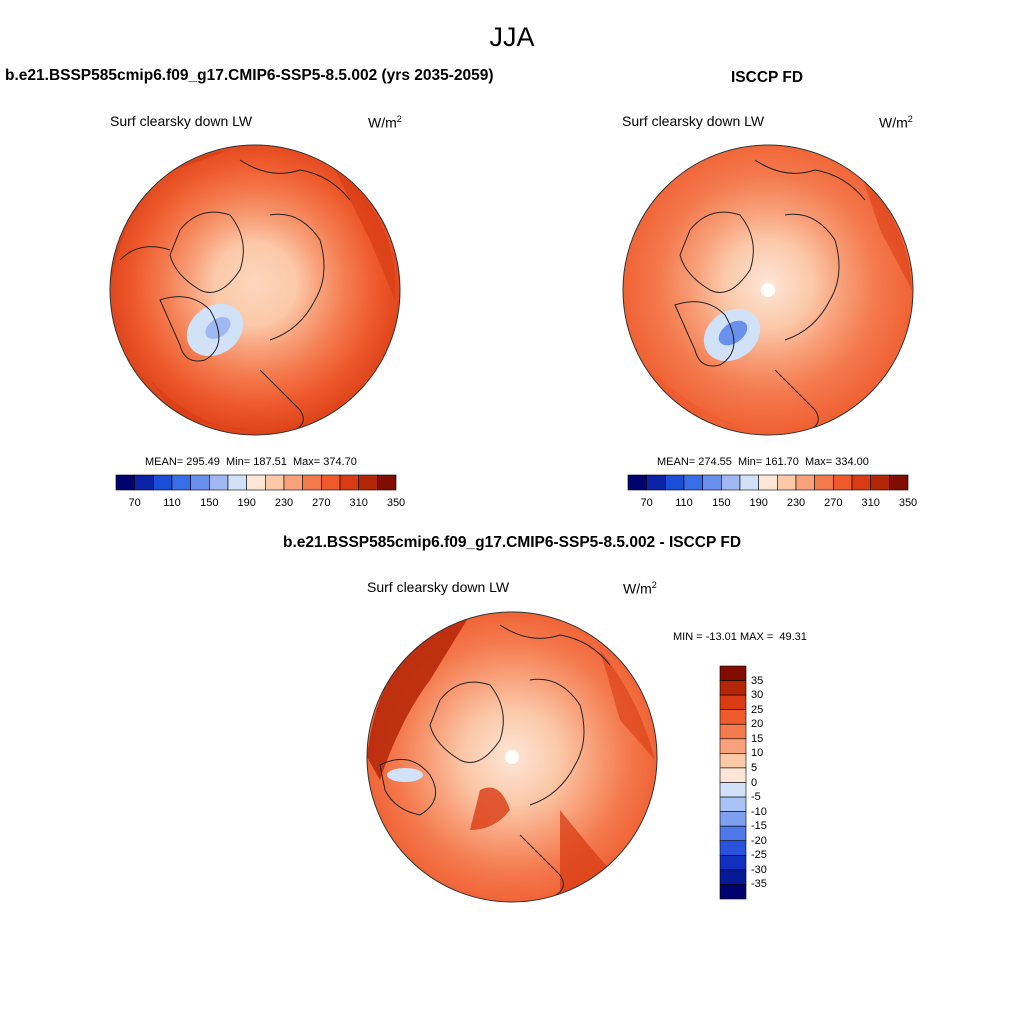 Image resolution: width=1024 pixels, height=1024 pixels. What do you see at coordinates (757, 709) in the screenshot?
I see `colorbar-tick-label: 25` at bounding box center [757, 709].